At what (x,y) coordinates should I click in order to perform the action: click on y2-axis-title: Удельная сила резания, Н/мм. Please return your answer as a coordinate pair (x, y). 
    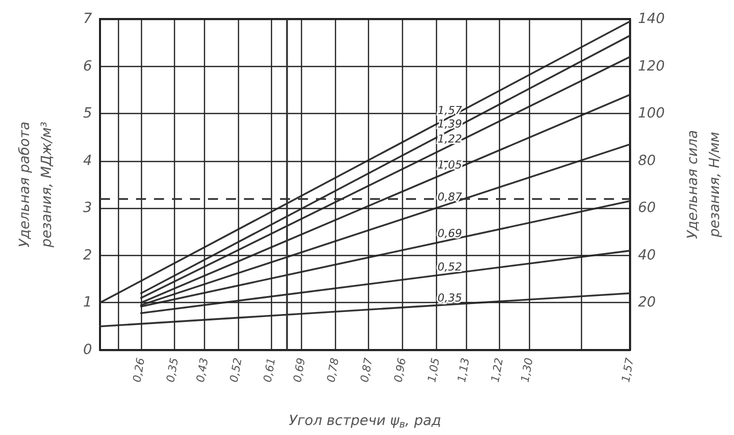
    Looking at the image, I should click on (704, 184).